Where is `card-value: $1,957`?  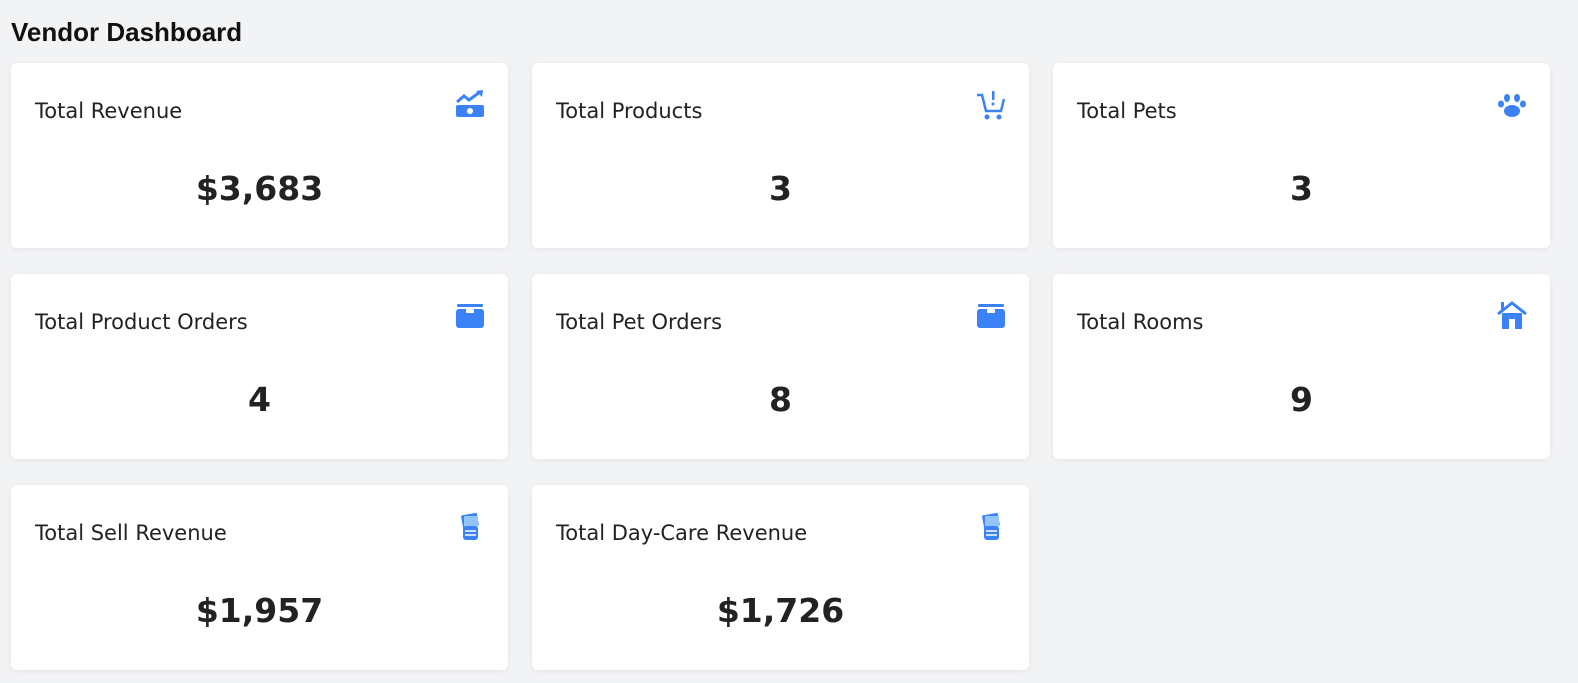
card-value: $1,957 is located at coordinates (259, 610).